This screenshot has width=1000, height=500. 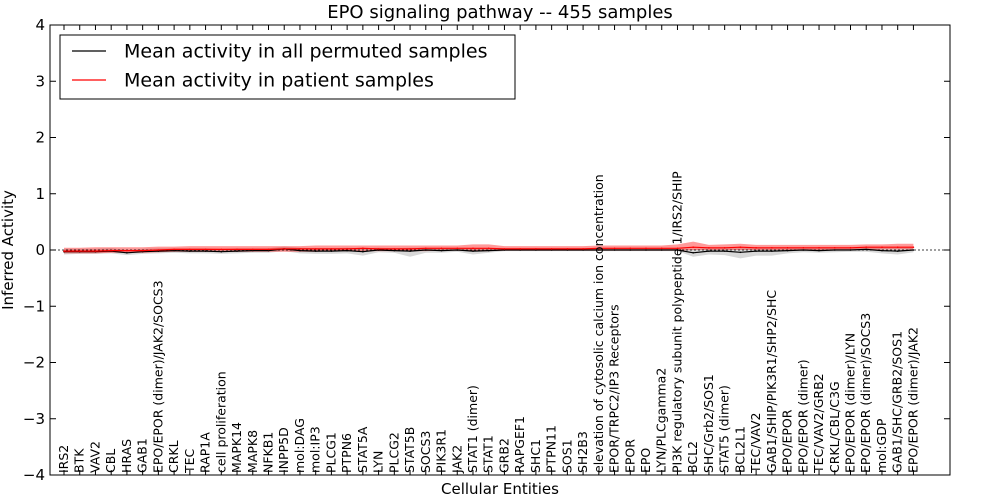 I want to click on x-tick-label: EPO, so click(x=645, y=460).